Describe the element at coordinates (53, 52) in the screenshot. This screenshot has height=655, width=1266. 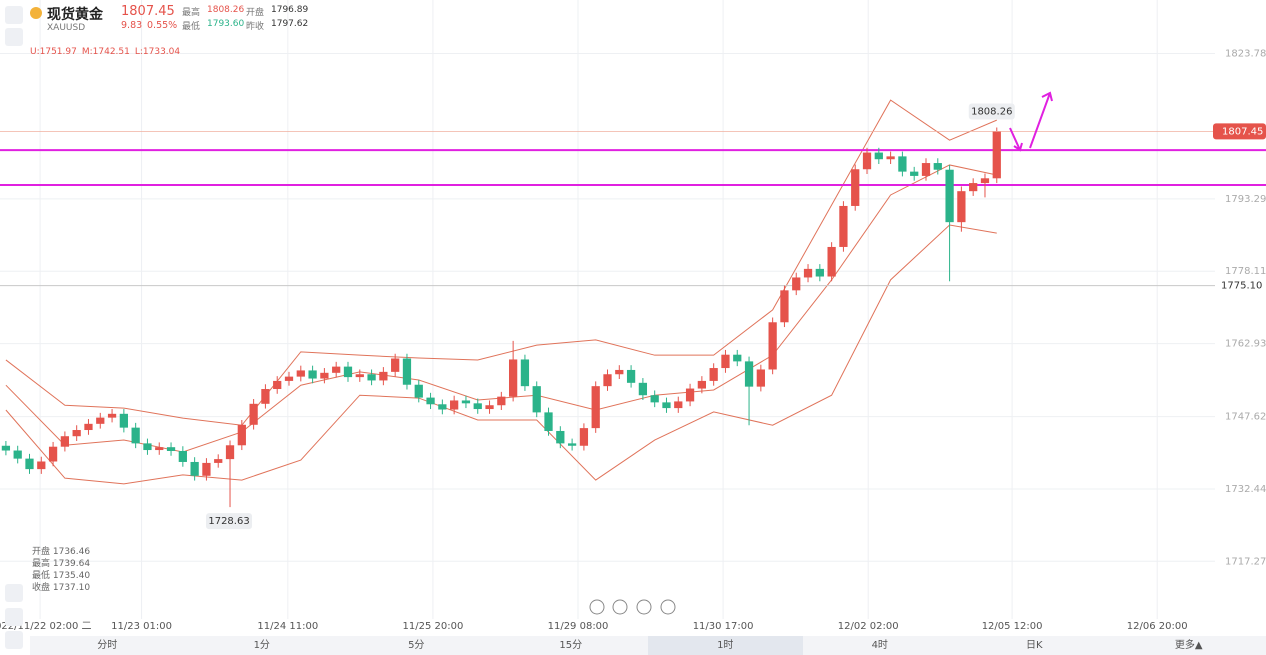
I see `boll-value: U:1751.97` at that location.